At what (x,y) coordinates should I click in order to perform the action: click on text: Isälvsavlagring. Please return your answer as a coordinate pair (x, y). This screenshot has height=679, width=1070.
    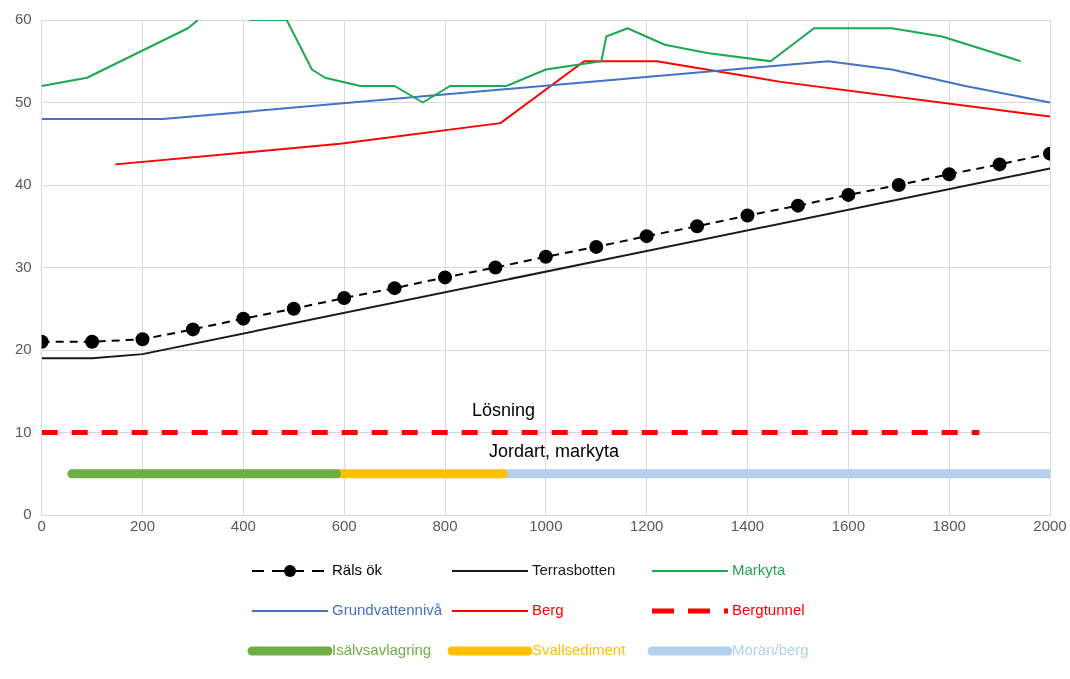
    Looking at the image, I should click on (382, 650).